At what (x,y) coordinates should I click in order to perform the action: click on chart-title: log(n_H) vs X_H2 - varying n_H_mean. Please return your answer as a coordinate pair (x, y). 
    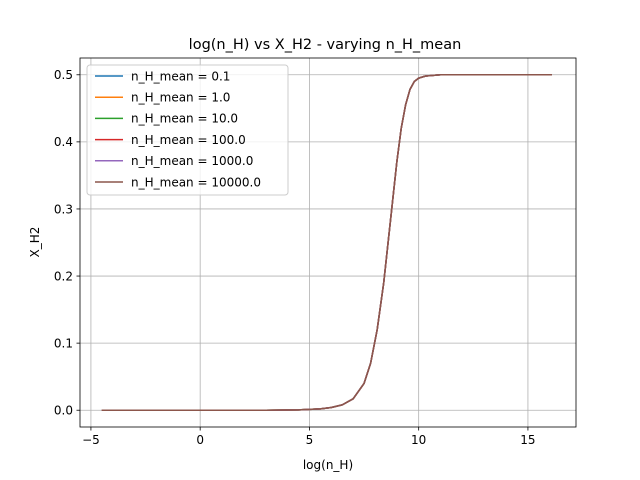
    Looking at the image, I should click on (325, 45).